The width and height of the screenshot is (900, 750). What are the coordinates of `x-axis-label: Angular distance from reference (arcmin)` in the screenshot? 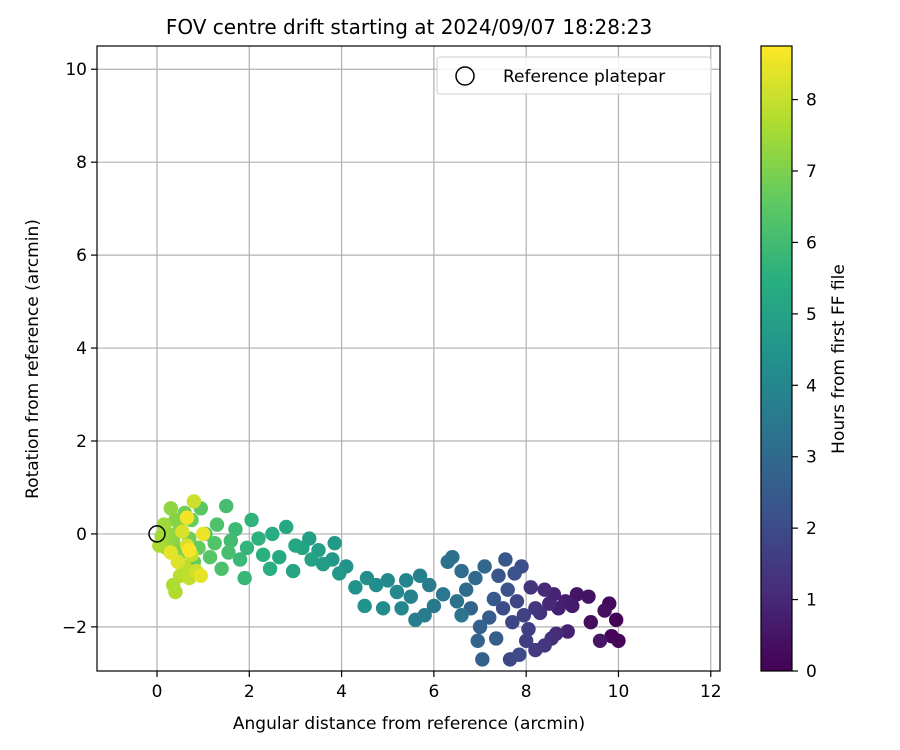 It's located at (409, 724).